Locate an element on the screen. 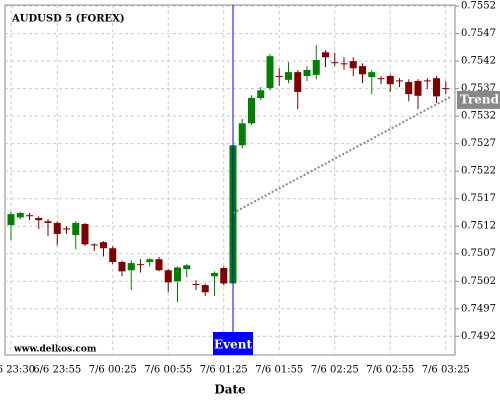  x-tick-label: 6/6 23:30 is located at coordinates (17, 370).